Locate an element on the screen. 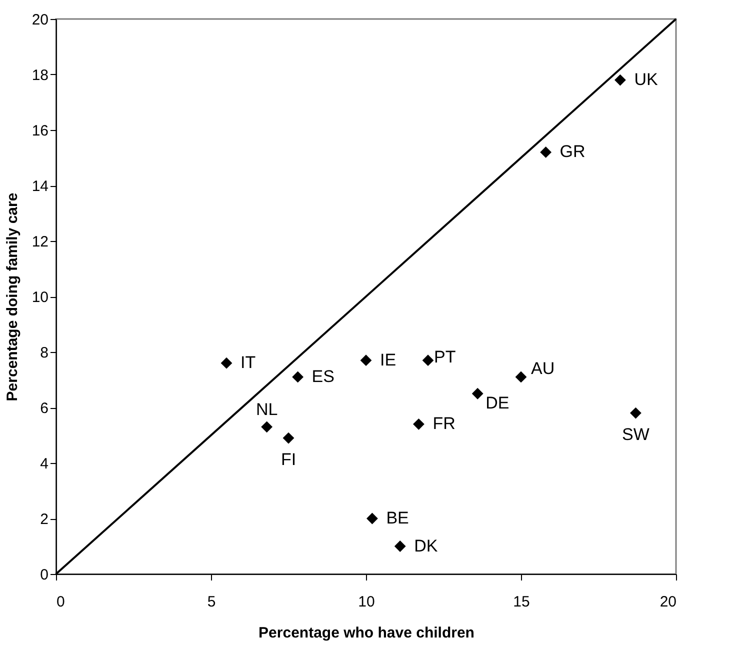 This screenshot has height=653, width=748. y-tick-label: 2 is located at coordinates (44, 519).